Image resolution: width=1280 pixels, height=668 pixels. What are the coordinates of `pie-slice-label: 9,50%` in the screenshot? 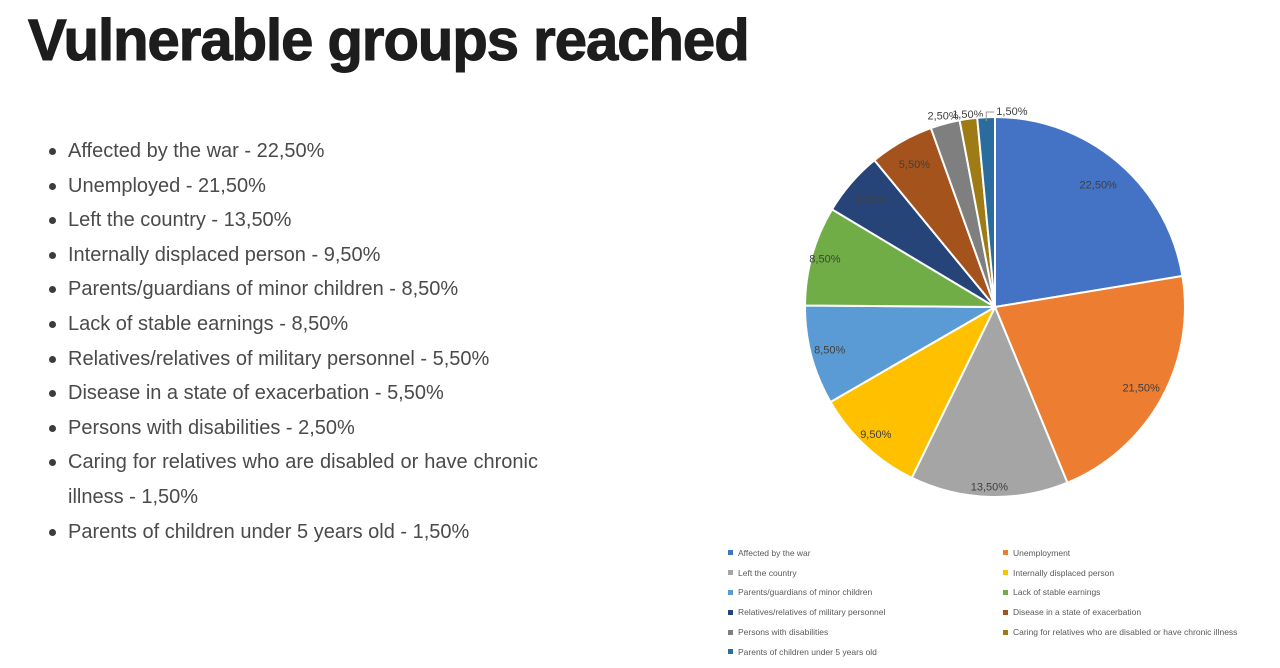 It's located at (875, 435).